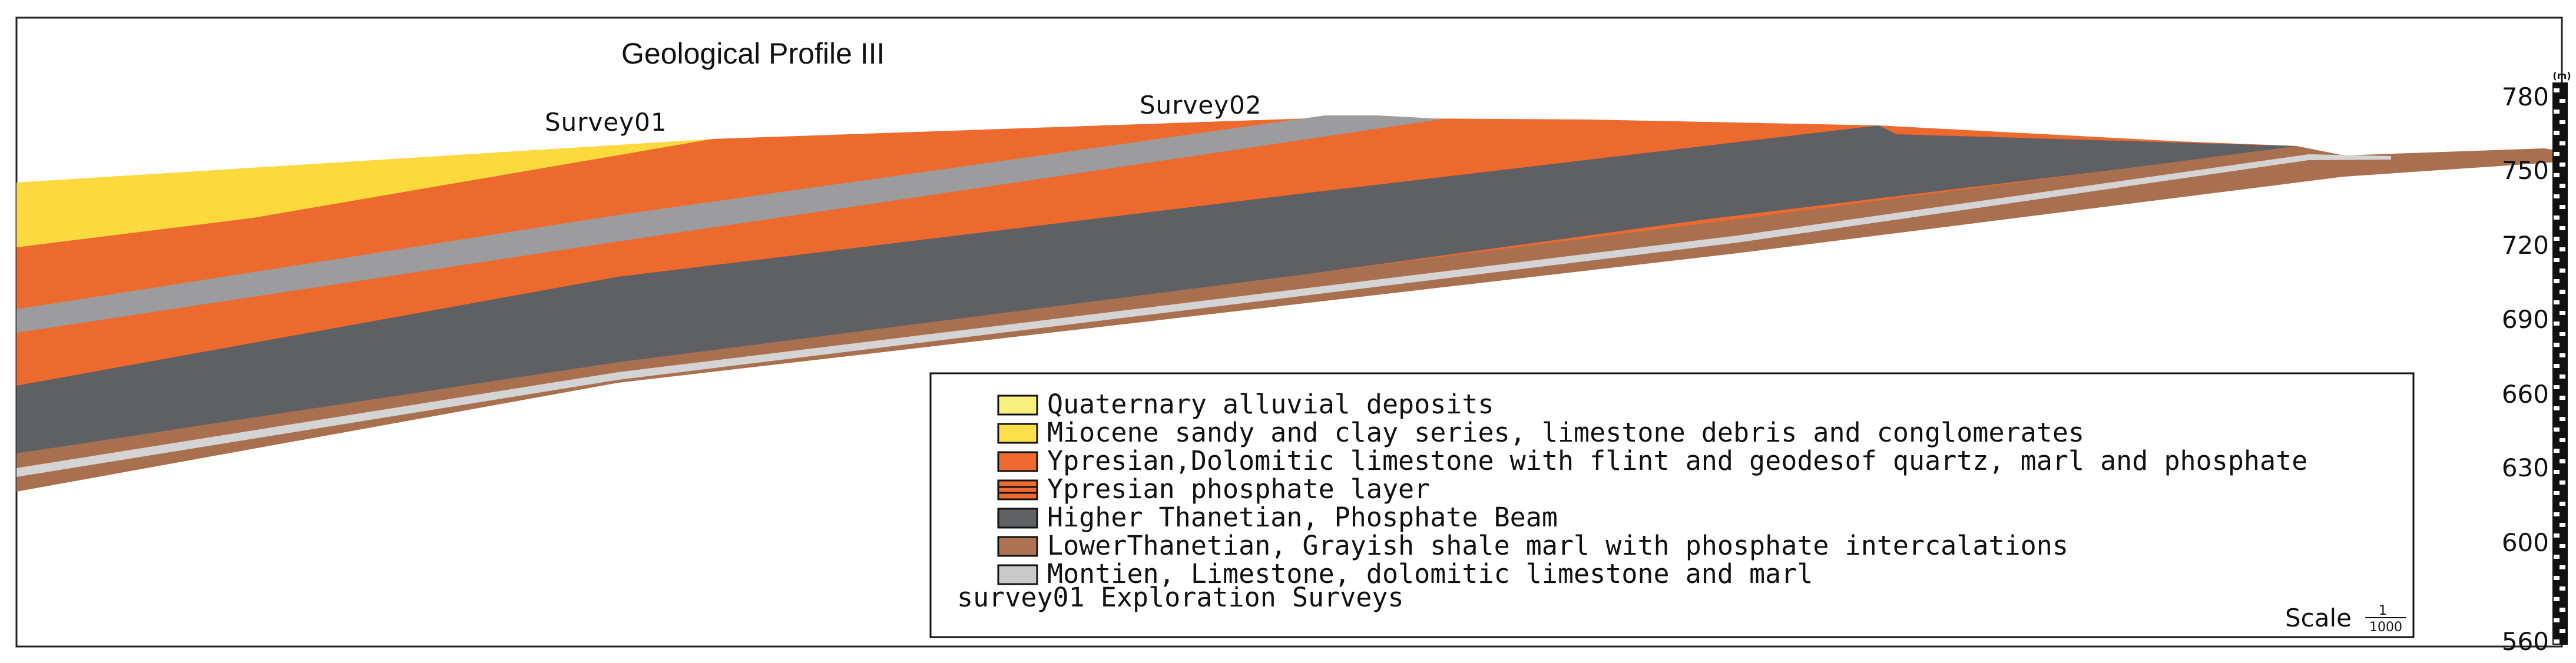  What do you see at coordinates (2525, 319) in the screenshot?
I see `axis-tick-label: 690` at bounding box center [2525, 319].